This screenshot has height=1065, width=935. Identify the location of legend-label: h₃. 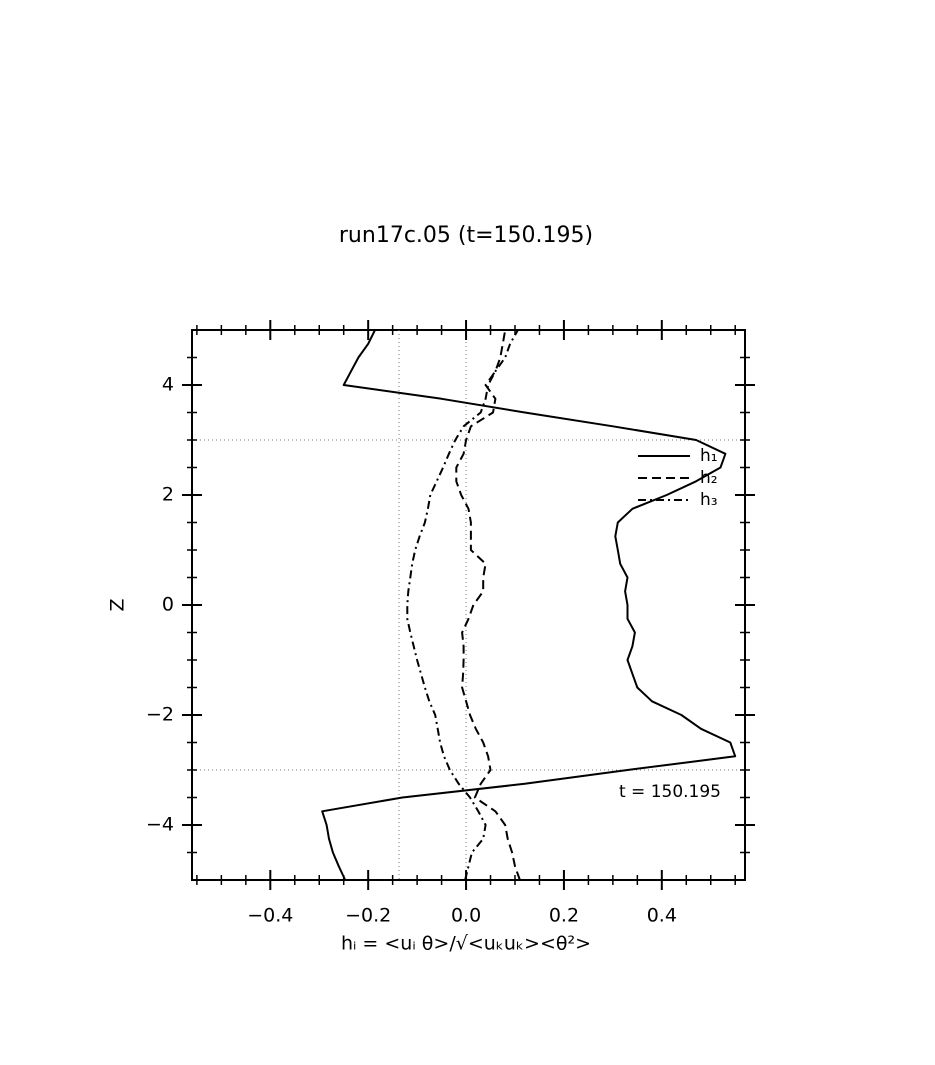
(709, 500).